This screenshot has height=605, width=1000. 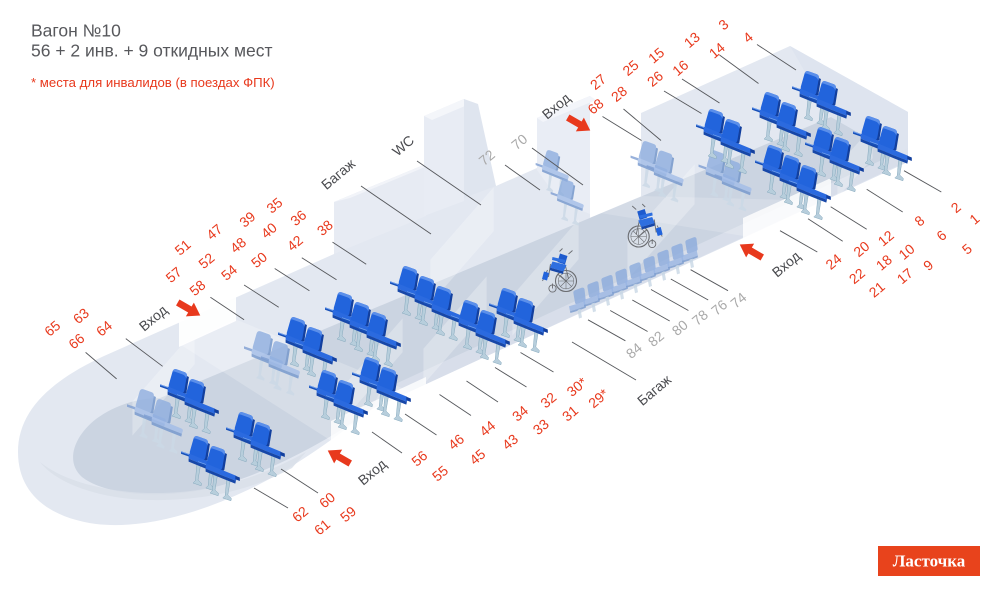 I want to click on svg-text:* места для инвалидов (в поезд: * места для инвалидов (в поездах ФПК), so click(x=153, y=82).